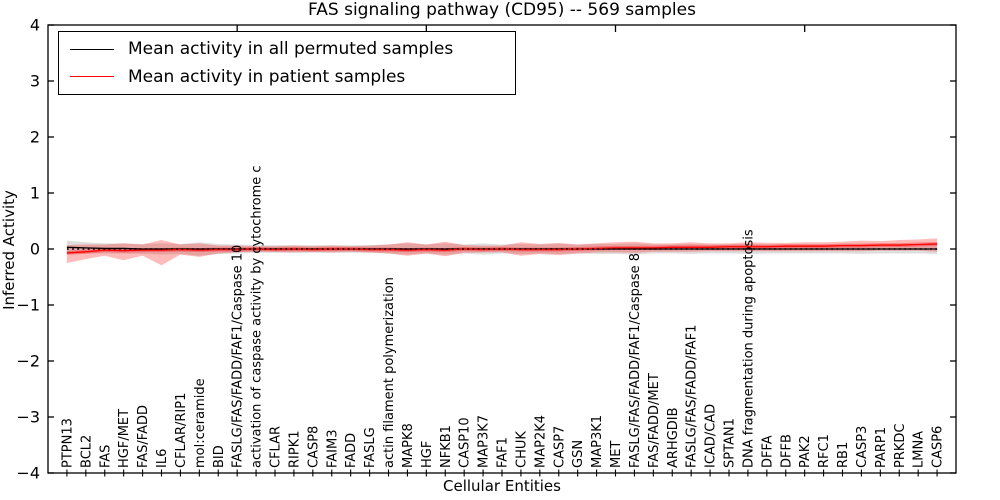 Image resolution: width=1000 pixels, height=500 pixels. I want to click on entity-label: MAP3K7, so click(484, 441).